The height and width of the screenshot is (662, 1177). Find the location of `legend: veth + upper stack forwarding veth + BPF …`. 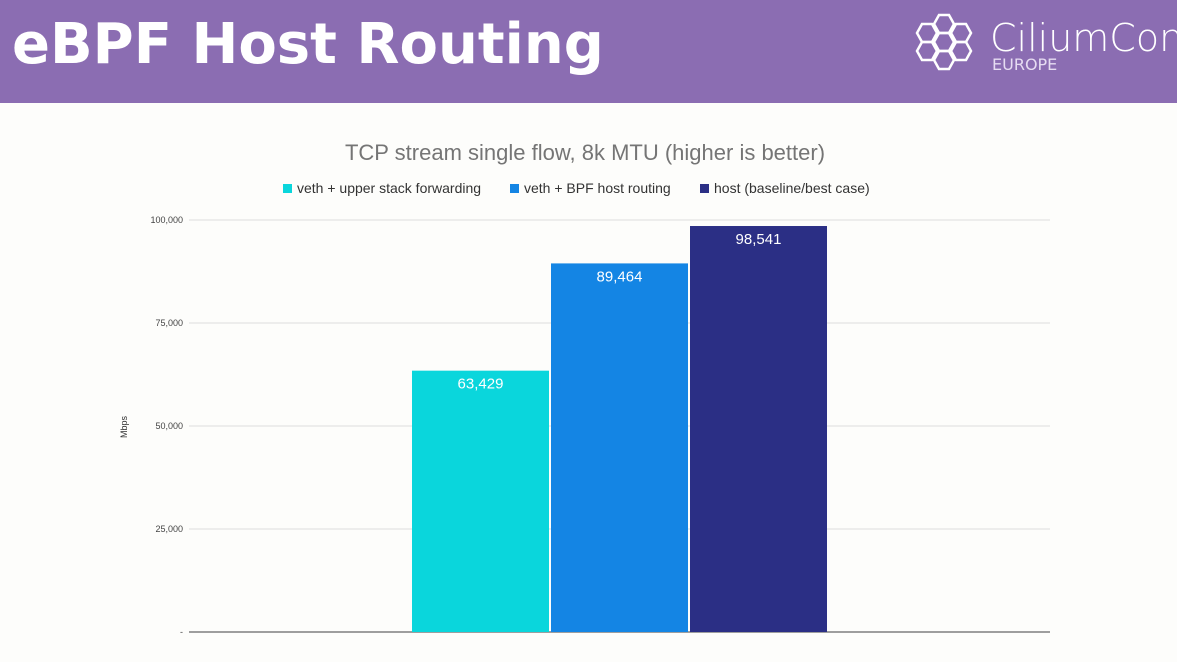

legend: veth + upper stack forwarding veth + BPF … is located at coordinates (576, 188).